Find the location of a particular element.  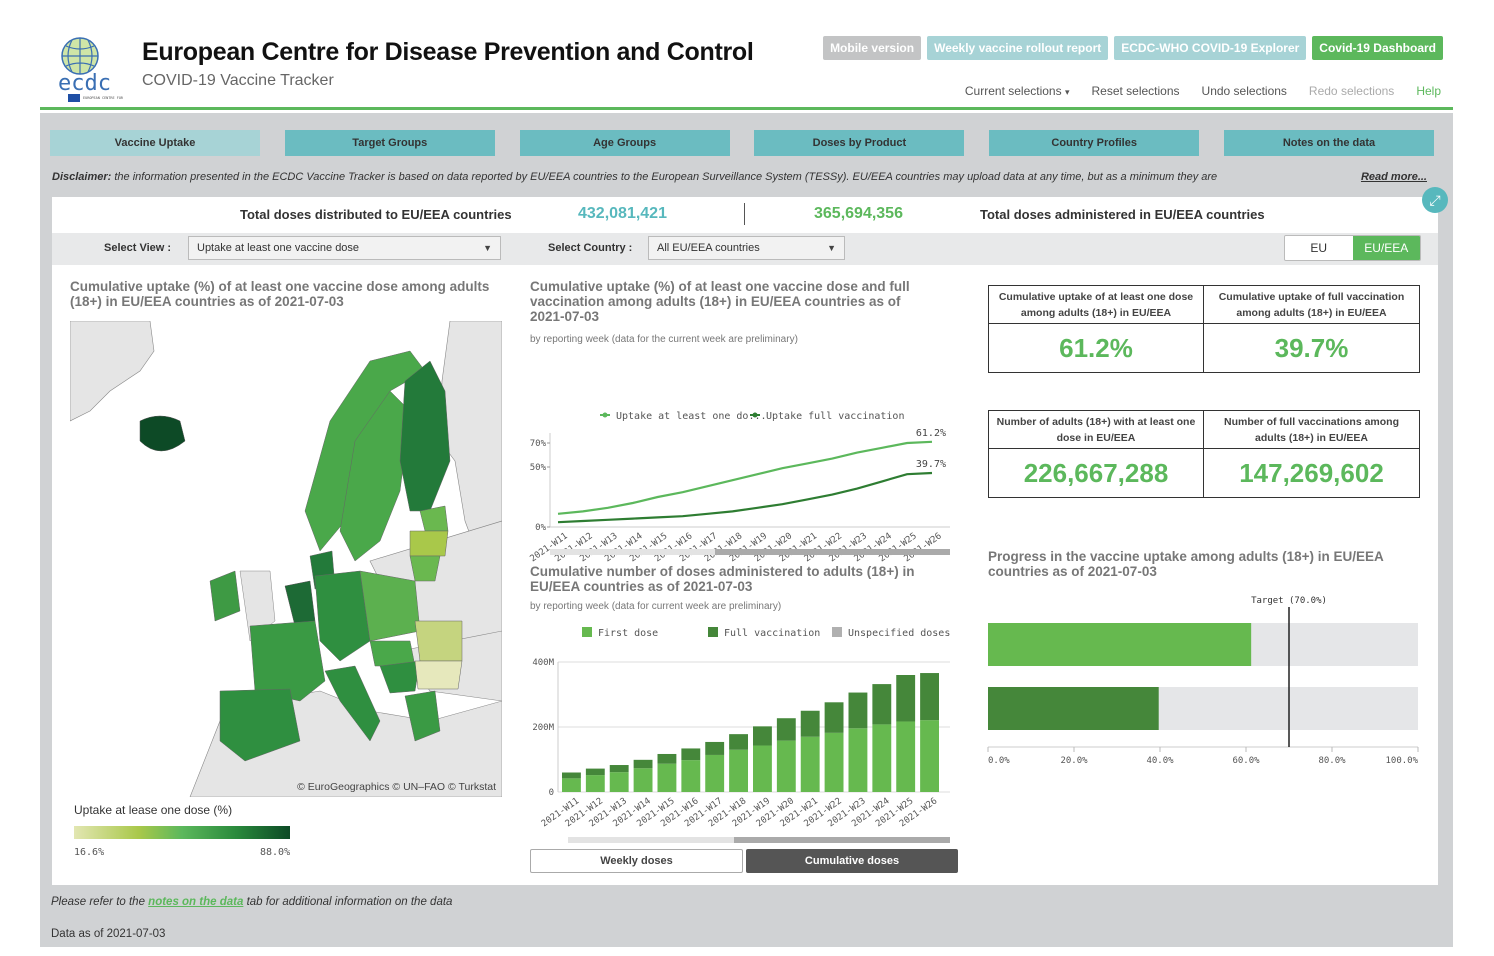

mobile-version-button: Mobile version is located at coordinates (872, 48).